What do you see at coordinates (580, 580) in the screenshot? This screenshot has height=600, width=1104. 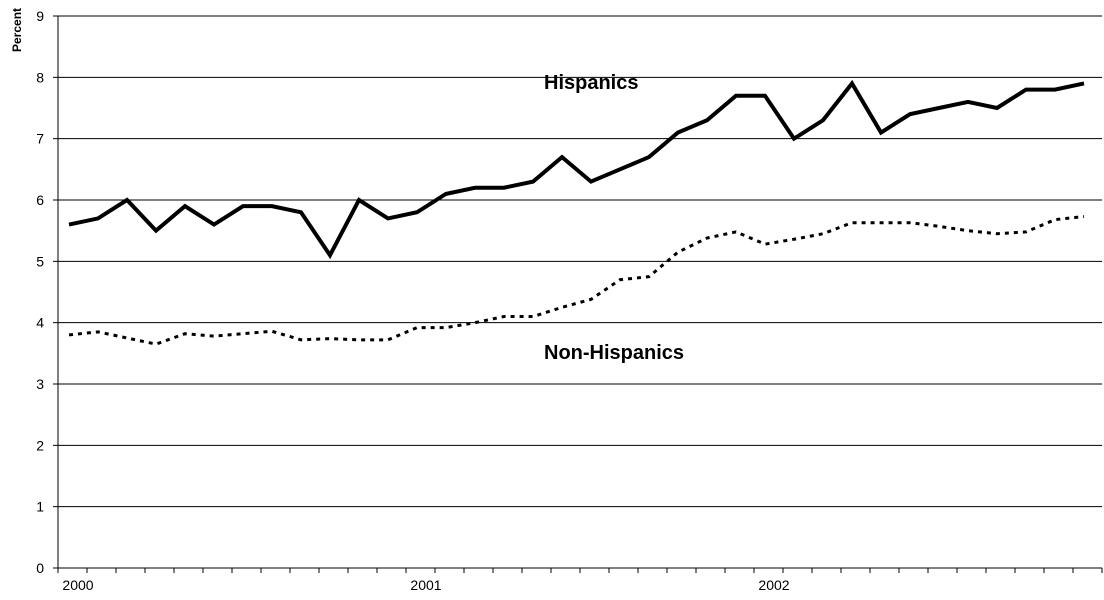 I see `x-axis-ticks: 2000 2001 2002` at bounding box center [580, 580].